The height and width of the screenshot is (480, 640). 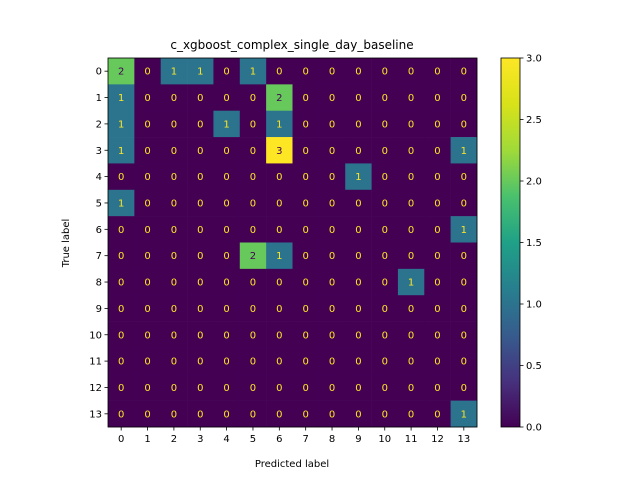 What do you see at coordinates (95, 388) in the screenshot?
I see `y-tick-label: 12` at bounding box center [95, 388].